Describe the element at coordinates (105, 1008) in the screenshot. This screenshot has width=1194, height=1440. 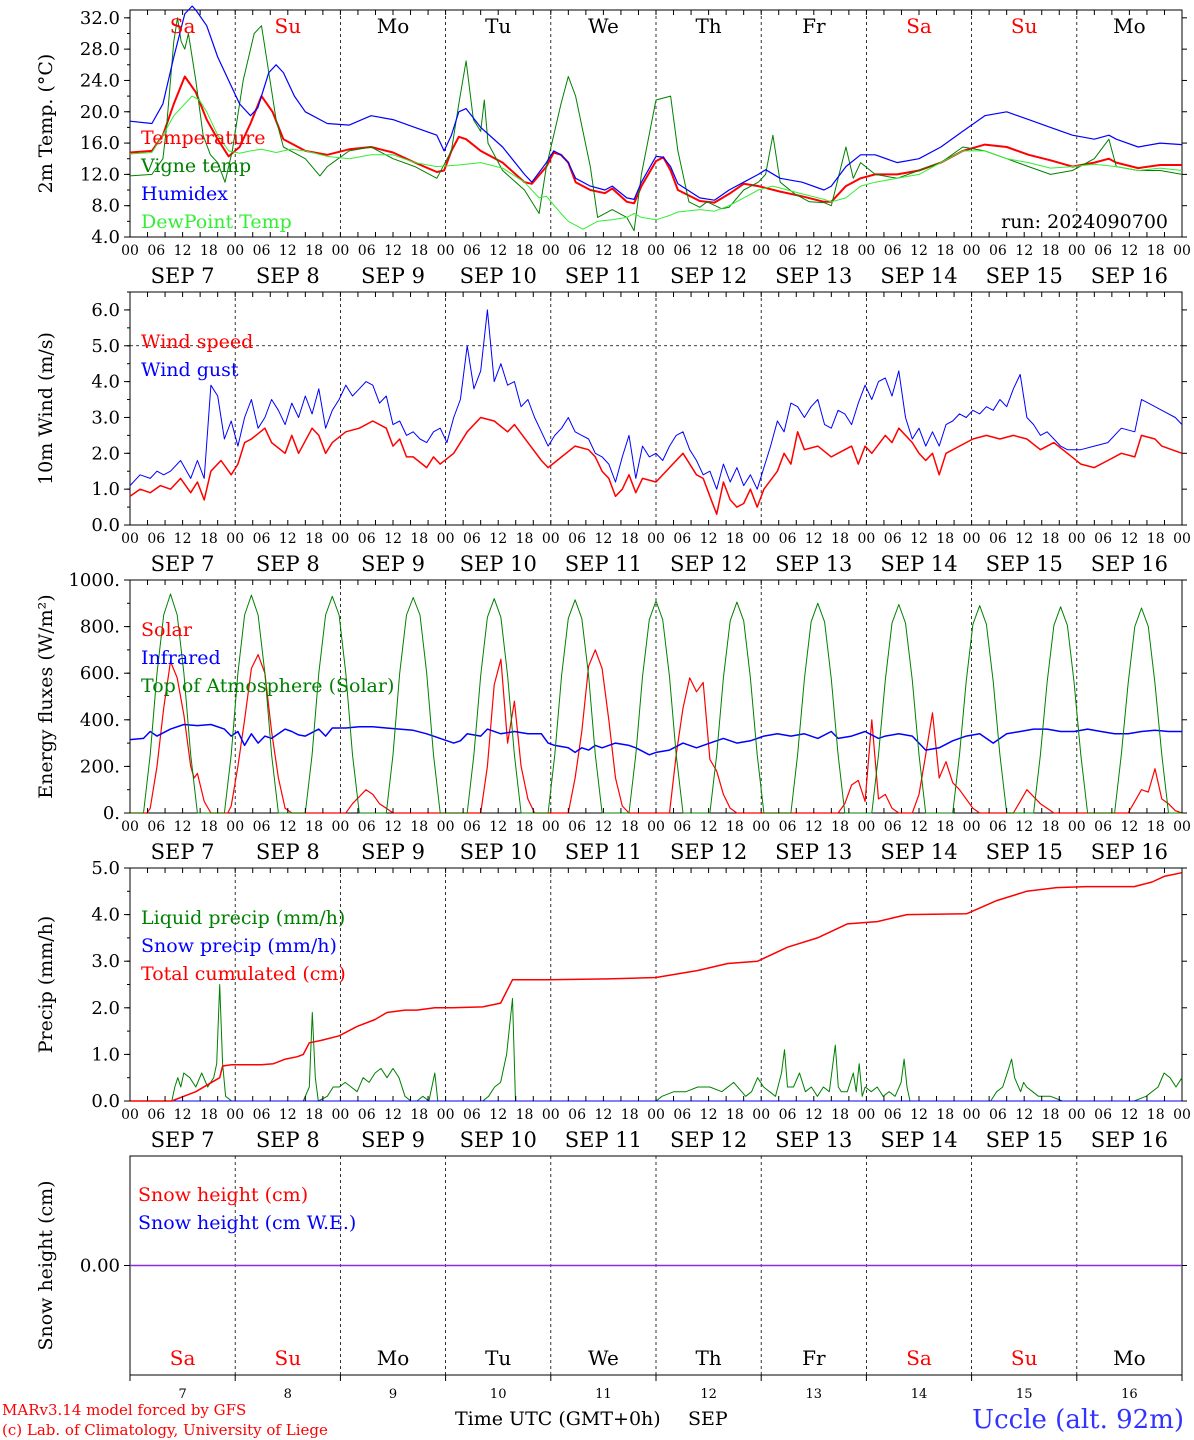
I see `y-tick-label: 2.0` at that location.